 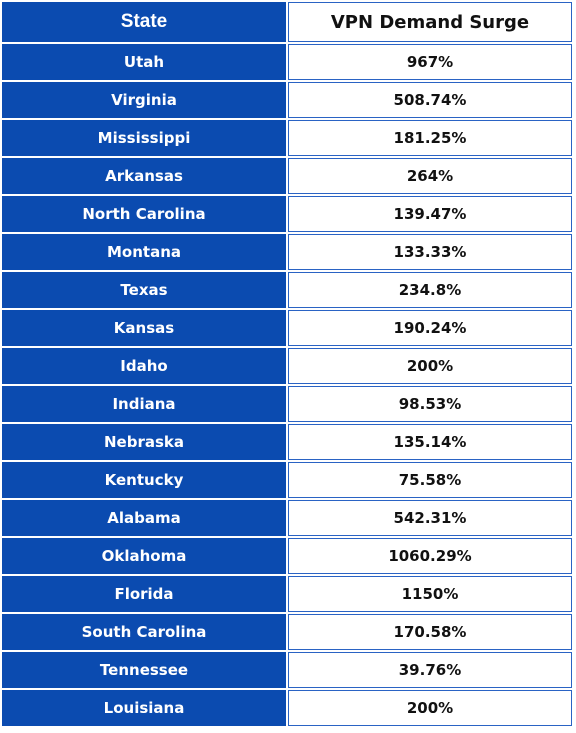 I want to click on table-row: Utah 967%, so click(x=287, y=62).